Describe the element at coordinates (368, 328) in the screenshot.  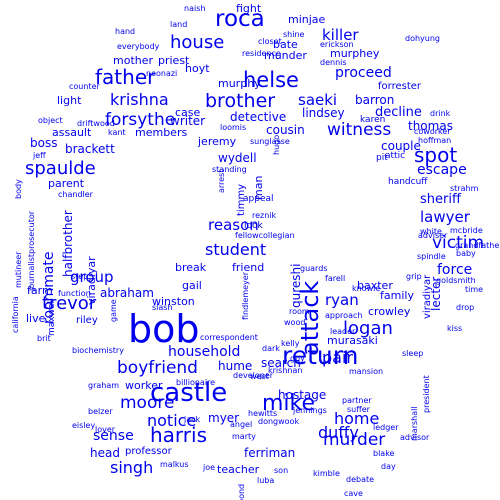
I see `word-18: logan` at that location.